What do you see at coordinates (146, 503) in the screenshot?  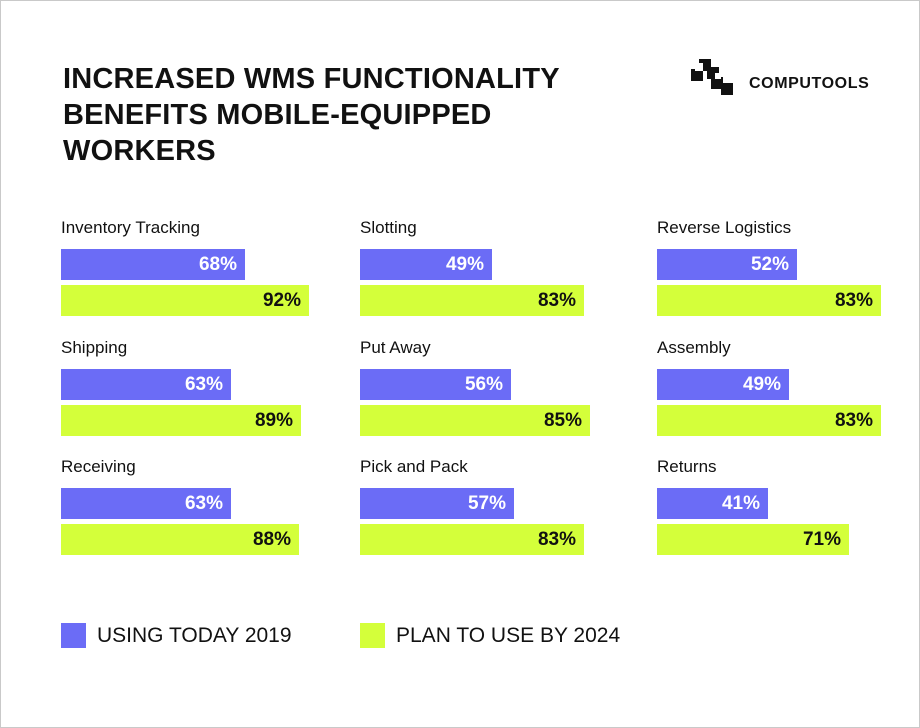 I see `bar-today-receiving: 63%` at bounding box center [146, 503].